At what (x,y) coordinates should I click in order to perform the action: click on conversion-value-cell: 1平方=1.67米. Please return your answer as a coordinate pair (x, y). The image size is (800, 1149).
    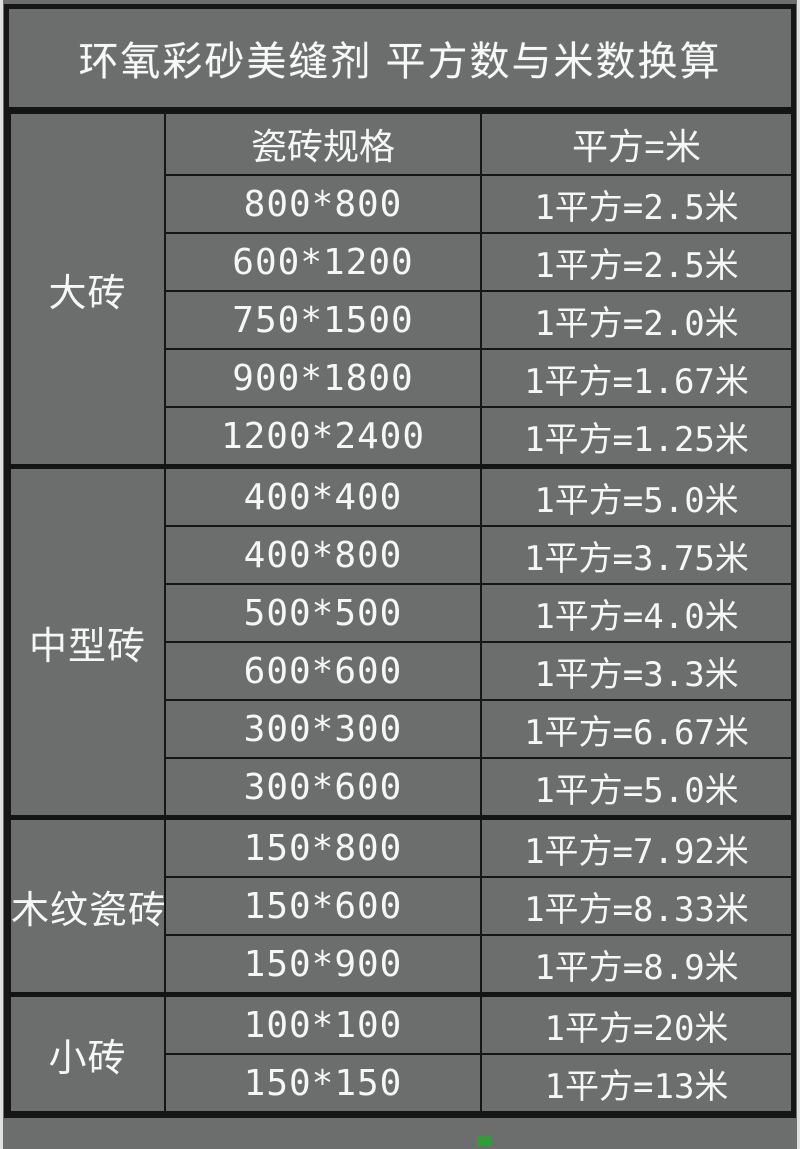
    Looking at the image, I should click on (636, 378).